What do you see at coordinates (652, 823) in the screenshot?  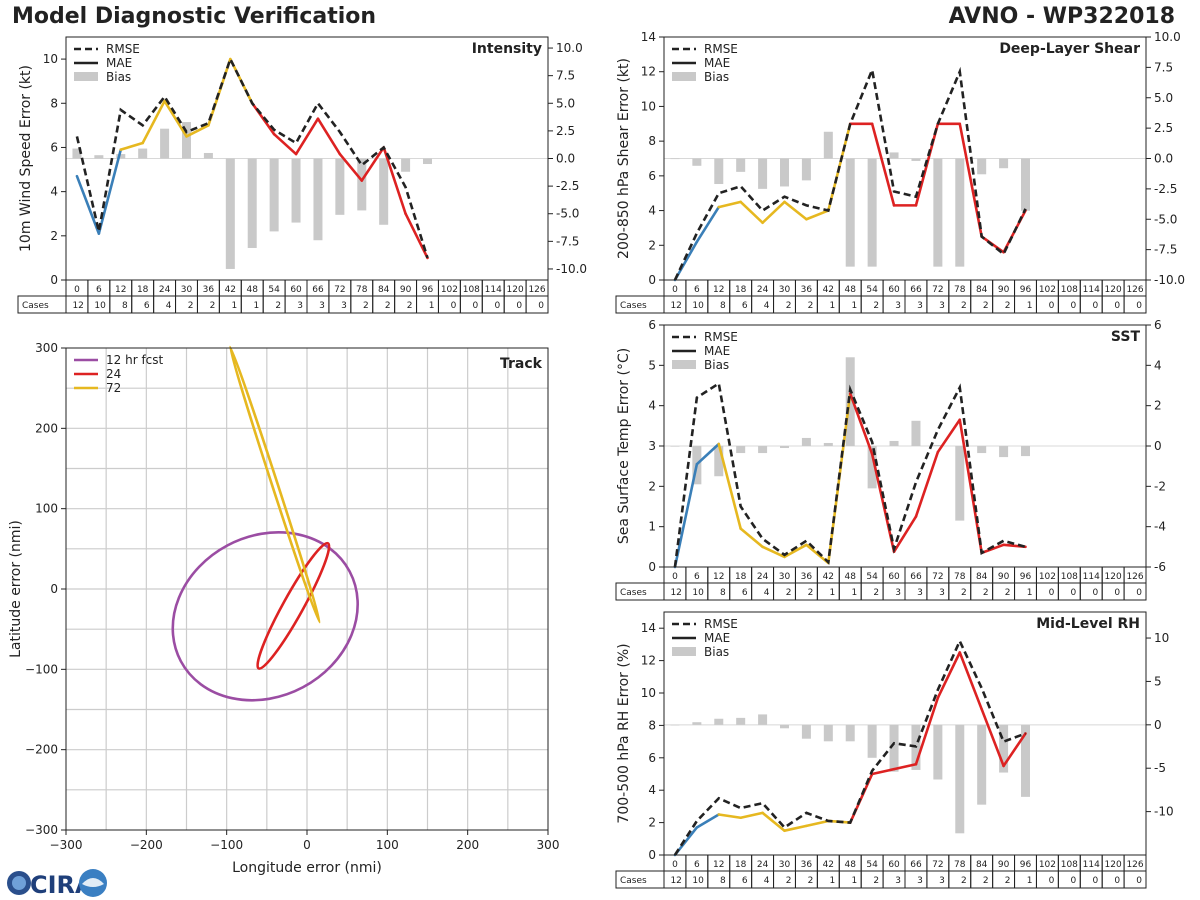 I see `y-tick-label: 2` at bounding box center [652, 823].